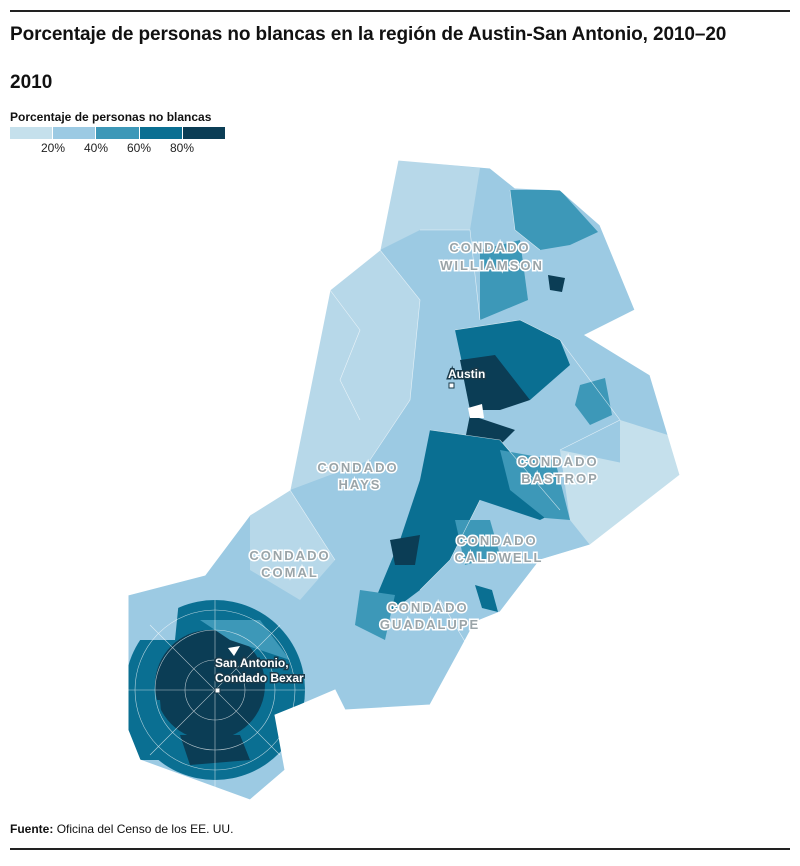 This screenshot has width=800, height=866. I want to click on tract-guadalupe-west, so click(375, 615).